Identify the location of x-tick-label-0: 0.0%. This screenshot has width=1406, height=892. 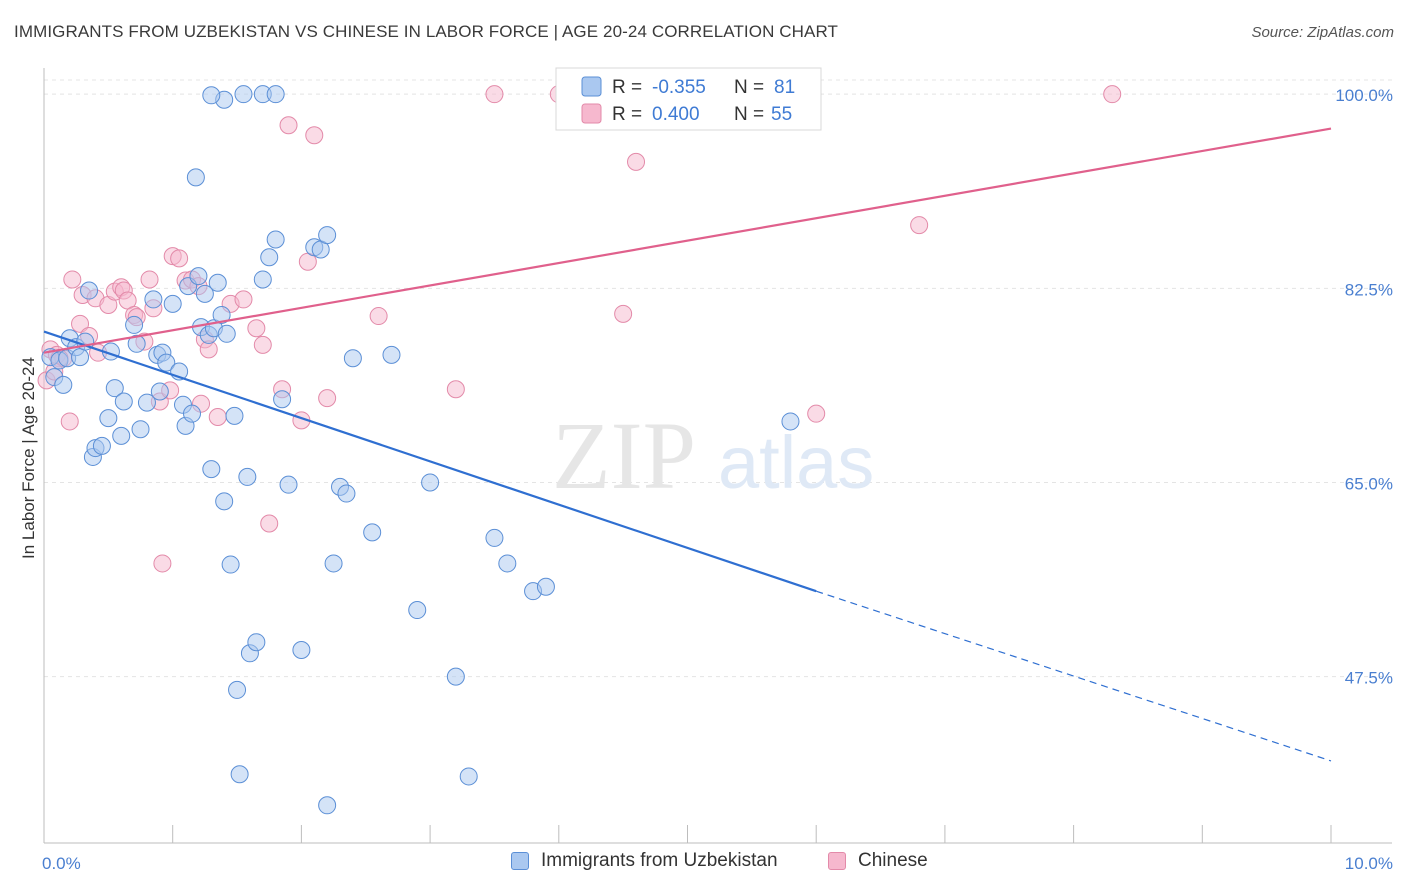
(61, 863).